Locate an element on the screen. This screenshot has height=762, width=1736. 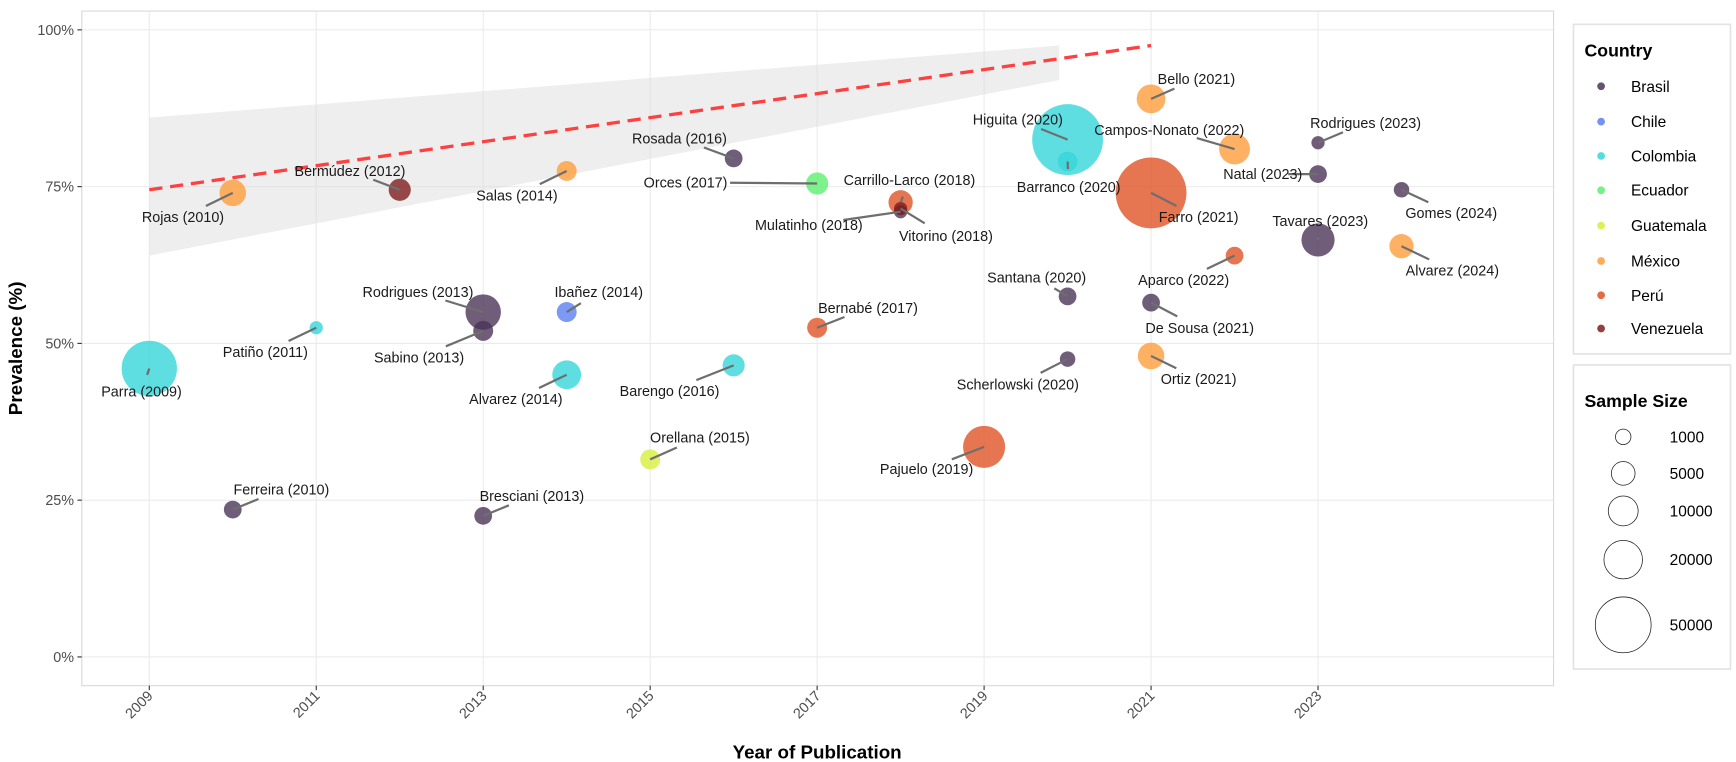
trend-line-path is located at coordinates (650, 117).